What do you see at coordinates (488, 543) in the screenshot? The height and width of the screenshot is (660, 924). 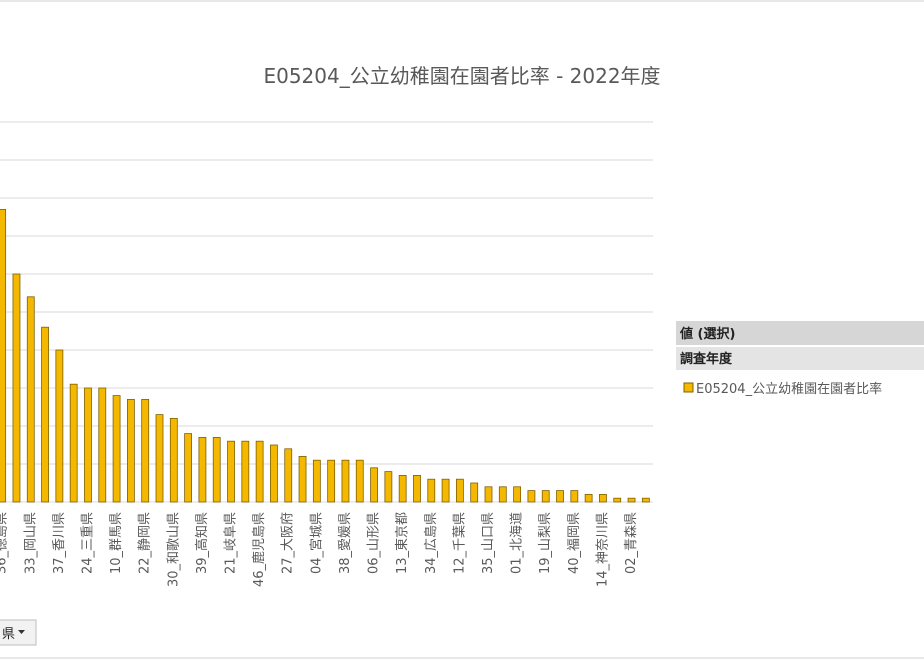 I see `x-tick-label: 35_山口県` at bounding box center [488, 543].